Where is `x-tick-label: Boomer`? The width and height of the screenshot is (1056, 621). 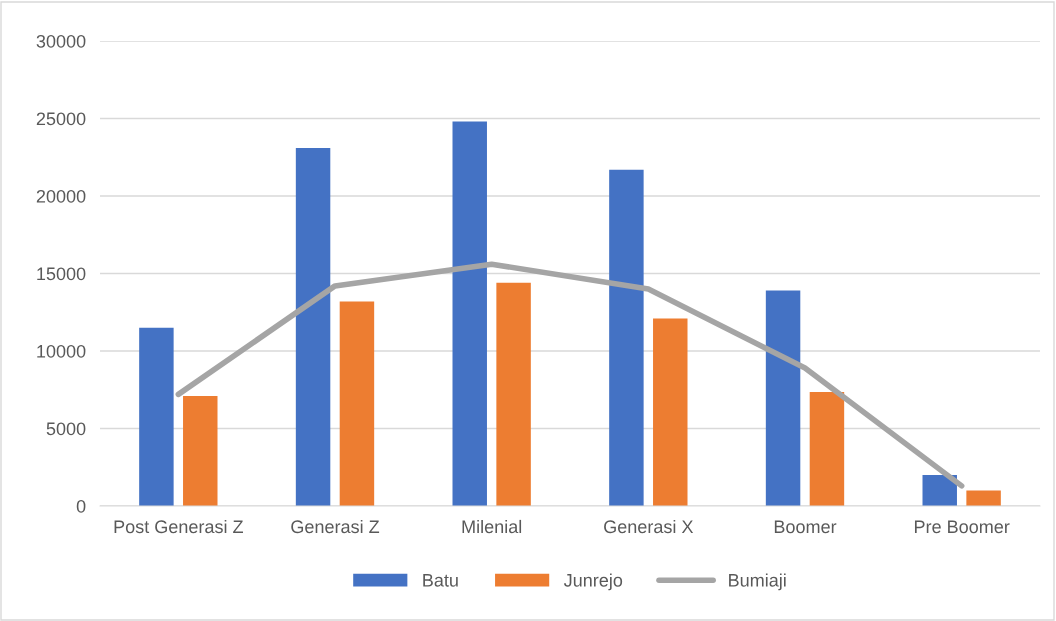 x-tick-label: Boomer is located at coordinates (805, 527).